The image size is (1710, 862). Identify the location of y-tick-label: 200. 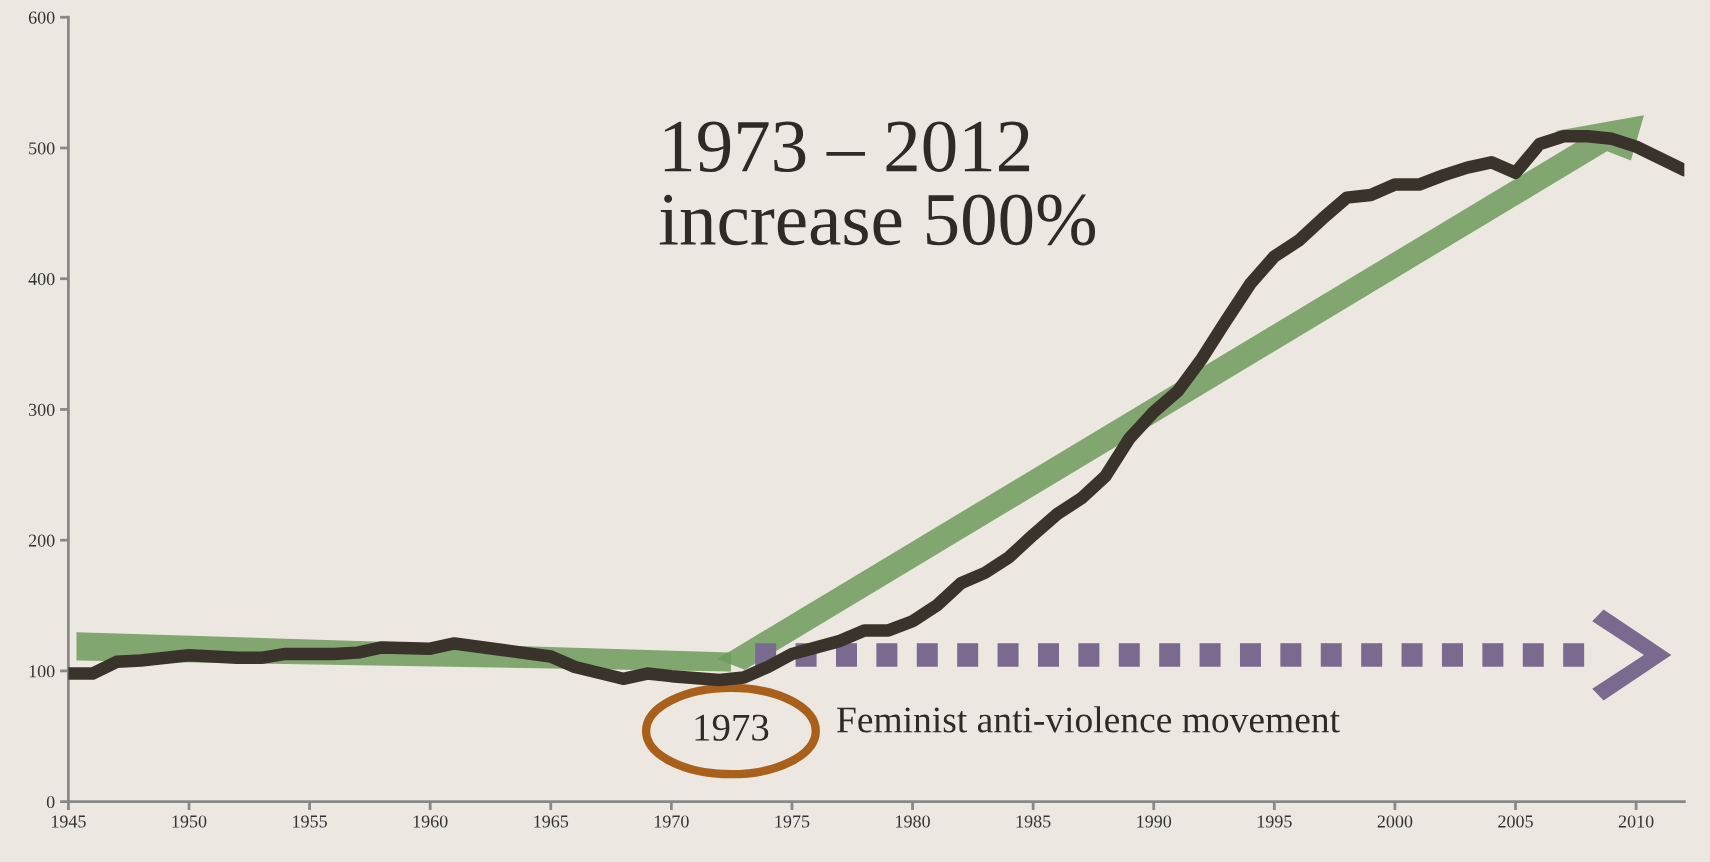
(41, 540).